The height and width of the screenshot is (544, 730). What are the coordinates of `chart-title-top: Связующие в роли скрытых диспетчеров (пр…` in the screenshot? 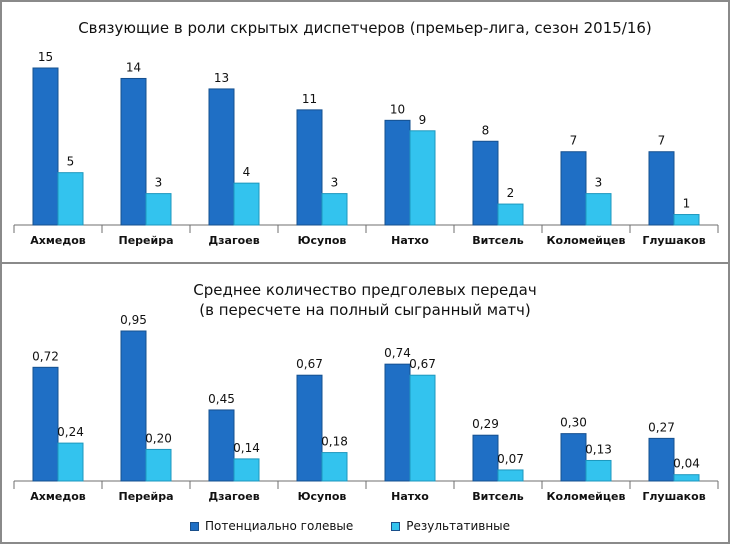 It's located at (365, 28).